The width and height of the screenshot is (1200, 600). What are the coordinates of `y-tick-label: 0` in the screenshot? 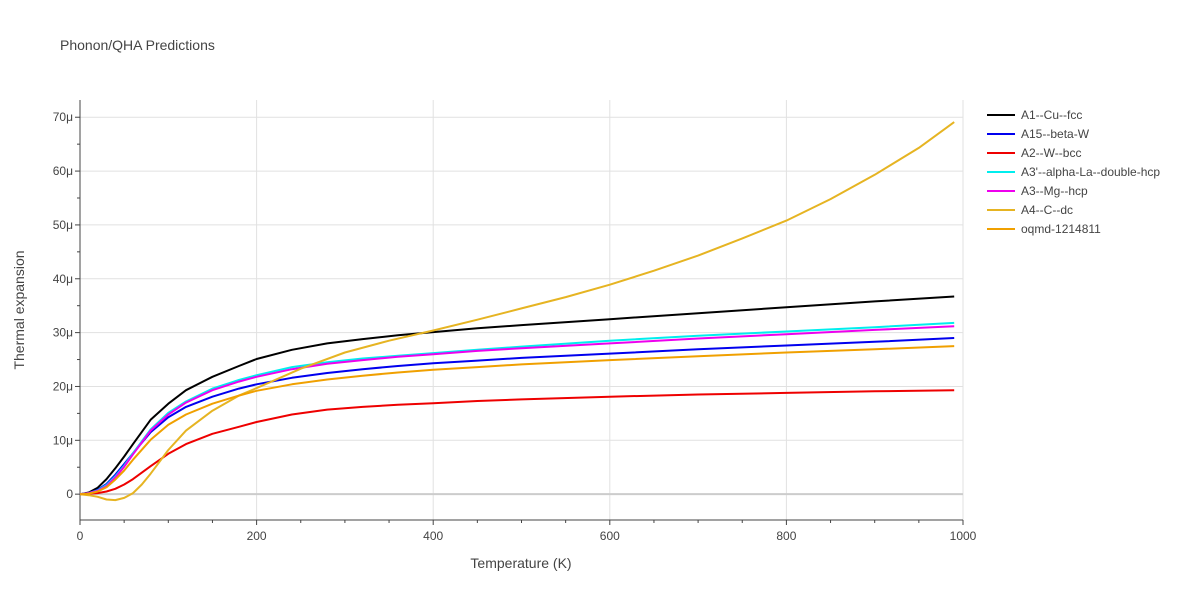 It's located at (69, 494).